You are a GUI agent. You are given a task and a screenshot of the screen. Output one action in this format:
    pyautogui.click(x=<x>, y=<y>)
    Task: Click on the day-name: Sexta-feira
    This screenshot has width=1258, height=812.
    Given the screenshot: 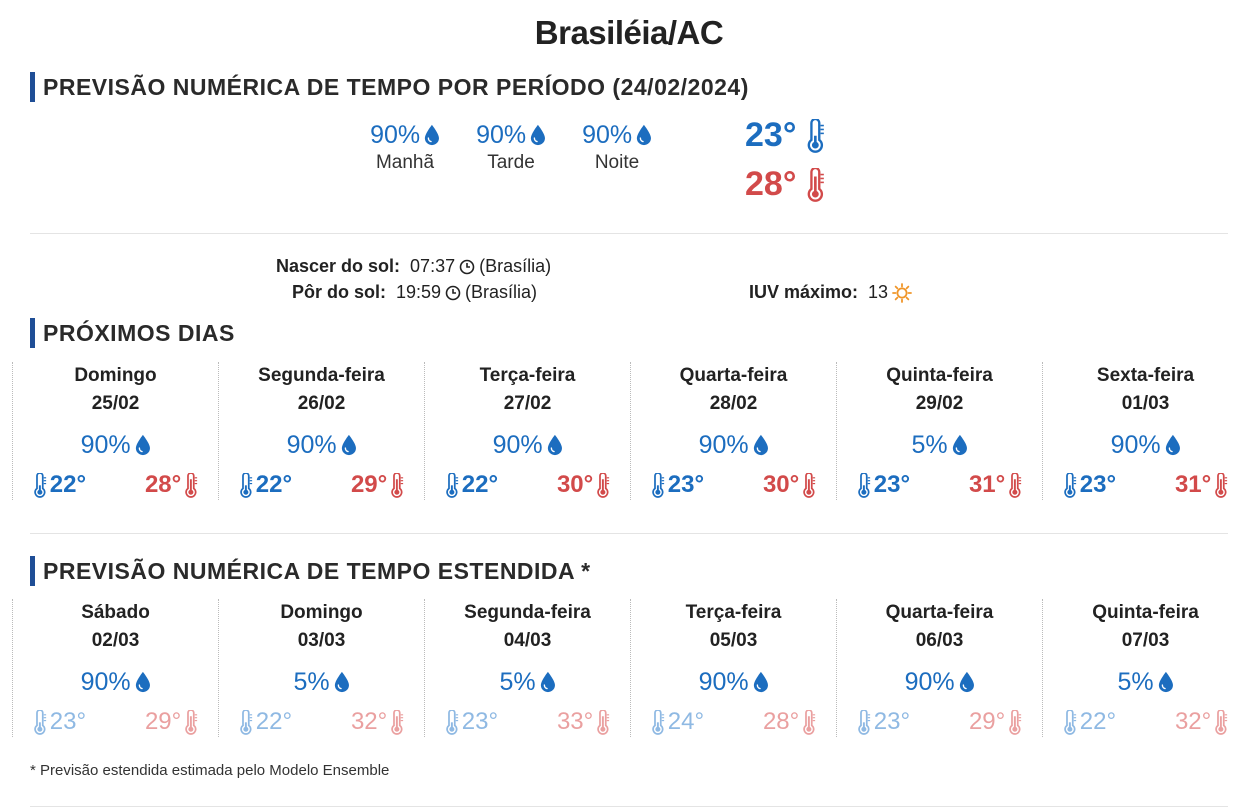 What is the action you would take?
    pyautogui.click(x=1145, y=375)
    